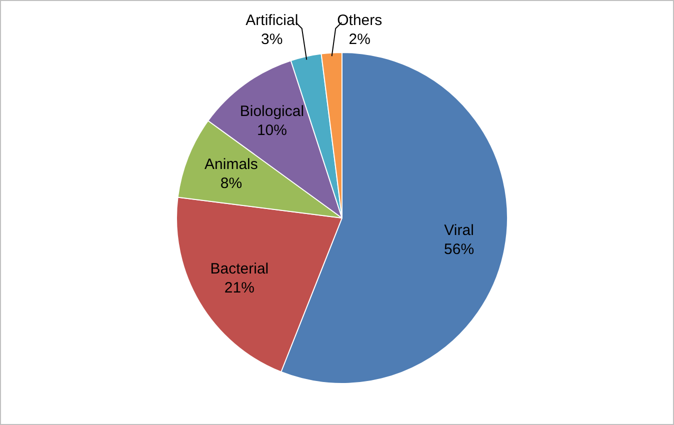 The width and height of the screenshot is (674, 425). I want to click on slice-label: Biological, so click(272, 111).